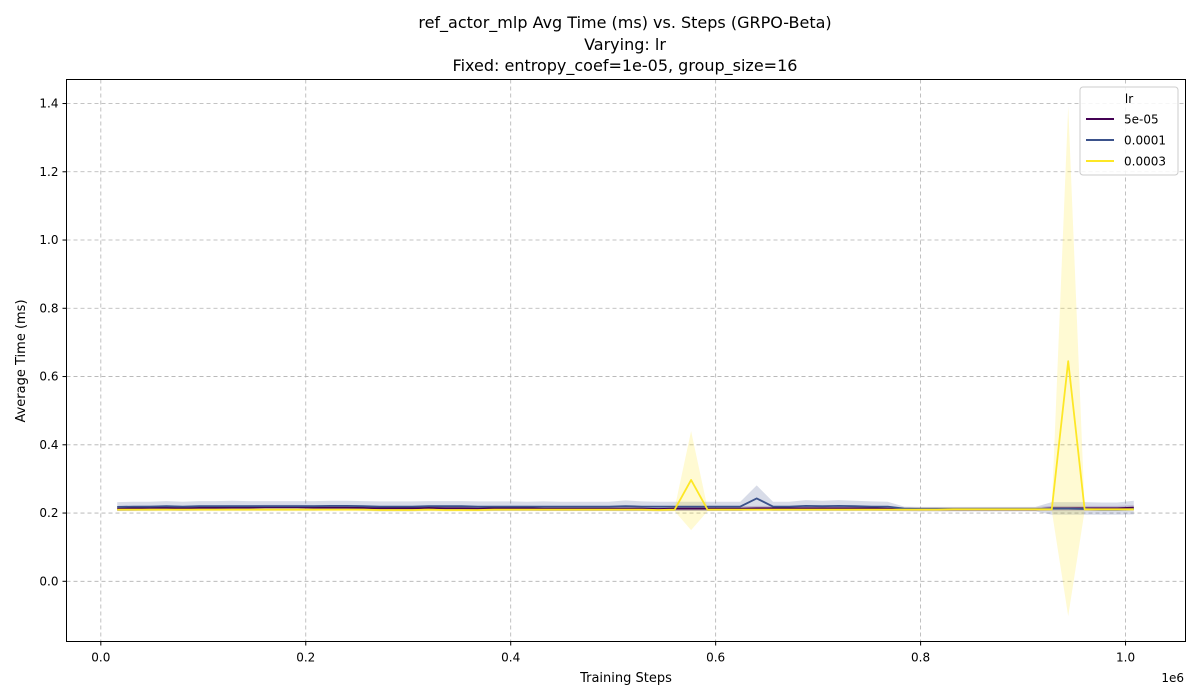 This screenshot has width=1200, height=700. Describe the element at coordinates (48, 172) in the screenshot. I see `y-tick-label: 1.2` at that location.